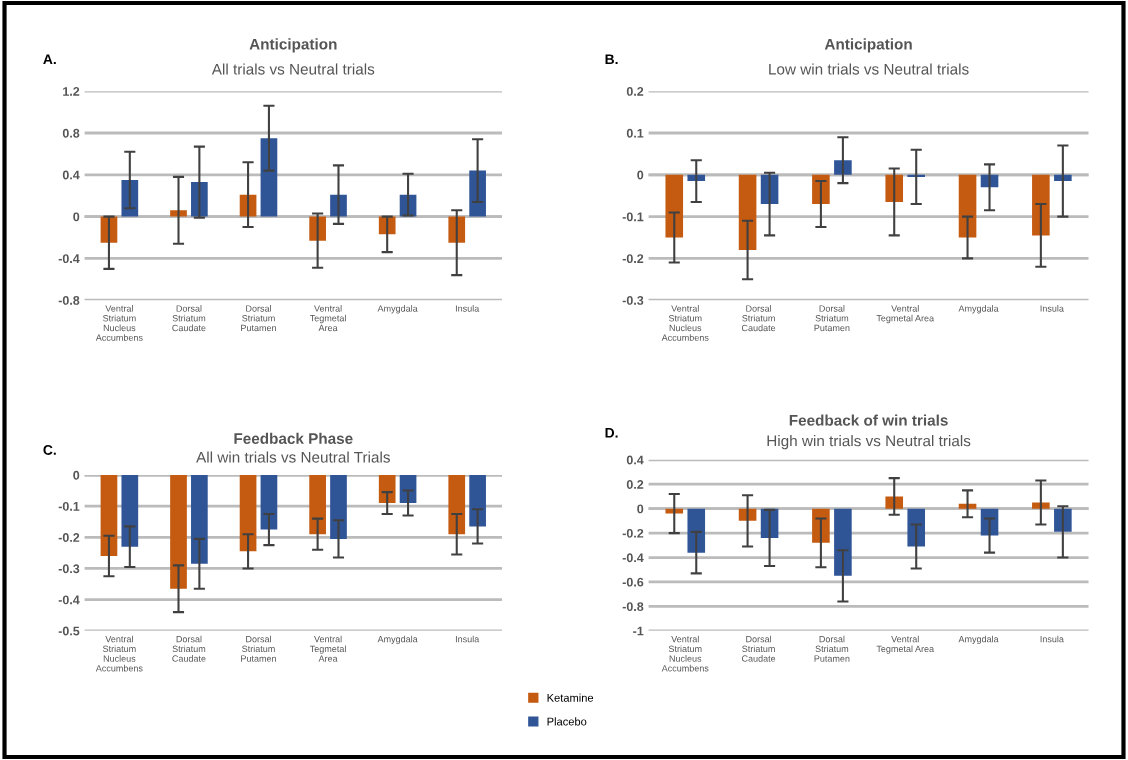 Image resolution: width=1128 pixels, height=760 pixels. Describe the element at coordinates (71, 133) in the screenshot. I see `y-tick-label: 0.8` at that location.